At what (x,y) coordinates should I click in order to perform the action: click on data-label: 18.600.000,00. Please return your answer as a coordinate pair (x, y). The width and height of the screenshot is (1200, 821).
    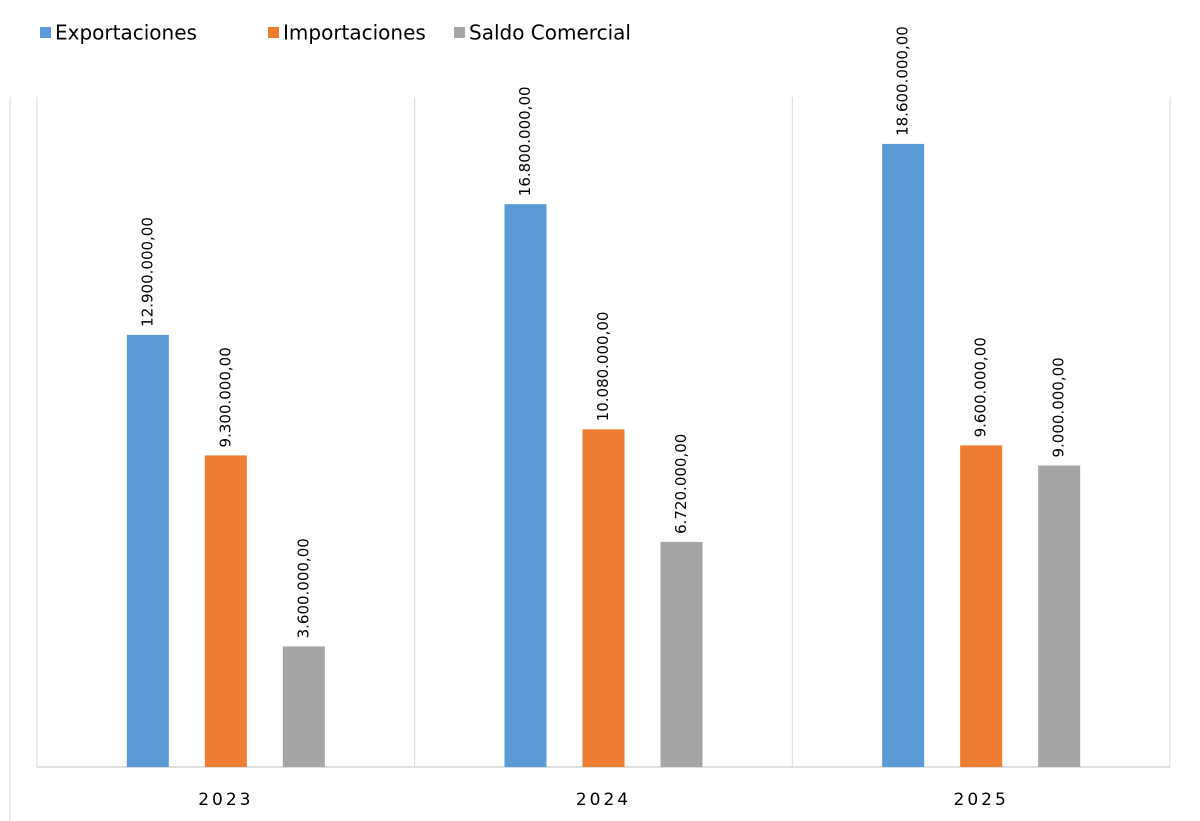
    Looking at the image, I should click on (903, 81).